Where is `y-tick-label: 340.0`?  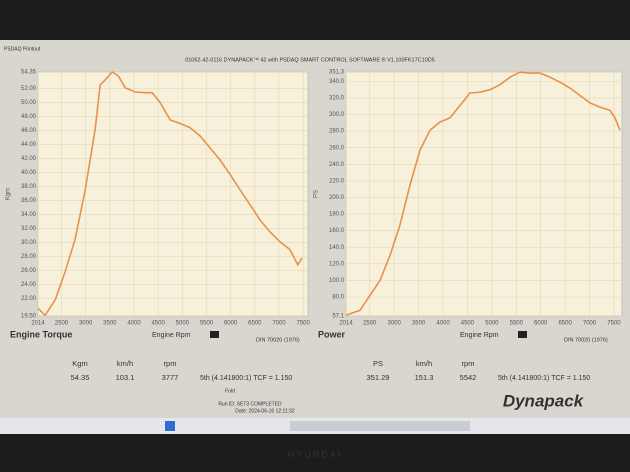
y-tick-label: 340.0 is located at coordinates (337, 82).